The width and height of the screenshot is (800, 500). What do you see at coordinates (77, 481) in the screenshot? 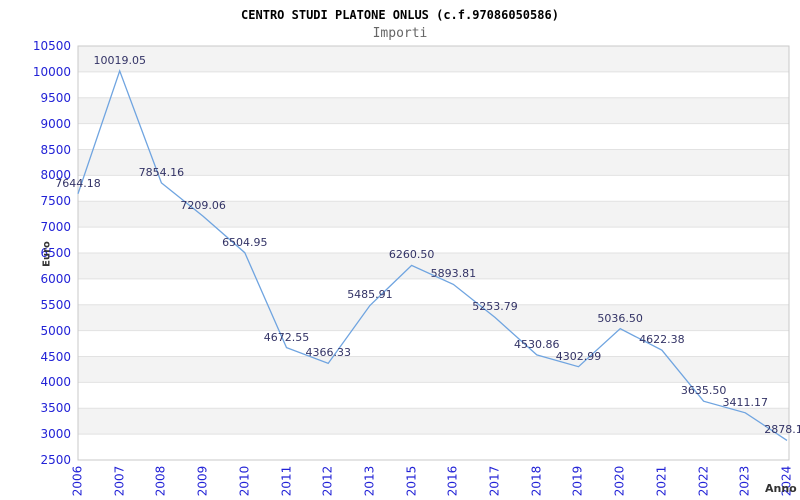
I see `x-tick-label: 2006` at bounding box center [77, 481].